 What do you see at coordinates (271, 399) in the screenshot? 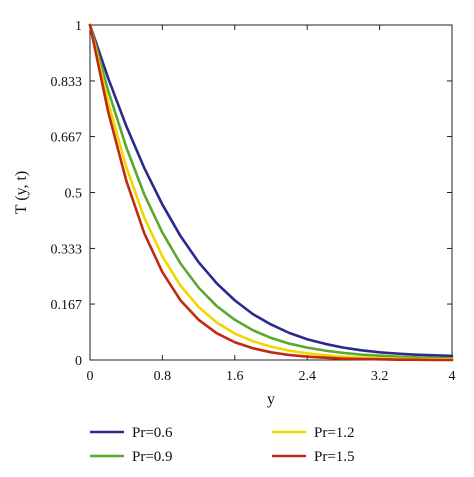
I see `x-axis-title: y` at bounding box center [271, 399].